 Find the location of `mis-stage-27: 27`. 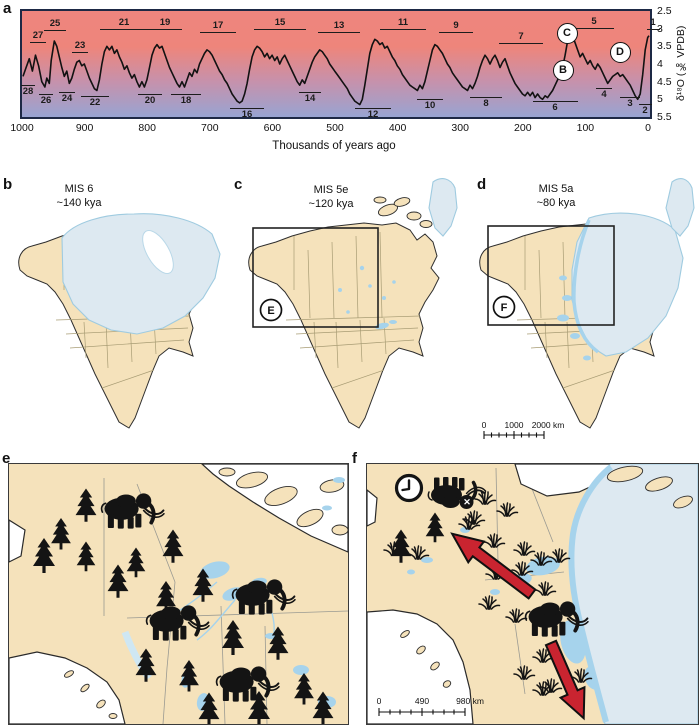

mis-stage-27: 27 is located at coordinates (38, 35).